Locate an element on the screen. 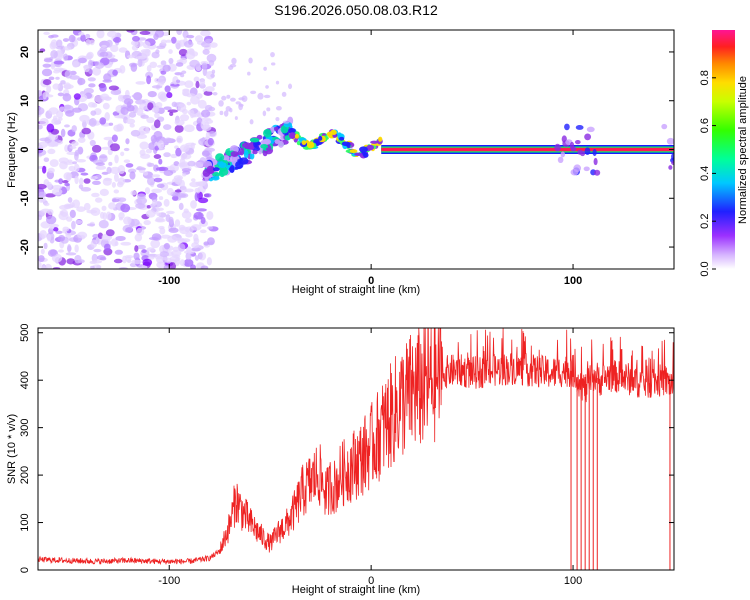  spectrogram-x-tick-label: 0 is located at coordinates (371, 281).